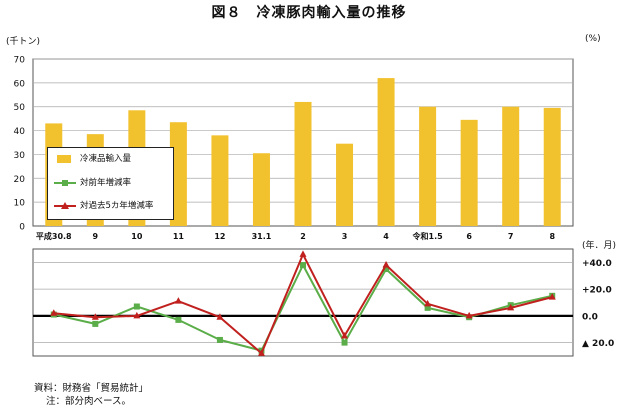 The height and width of the screenshot is (411, 618). I want to click on bar-y-tick-label: 60, so click(20, 84).